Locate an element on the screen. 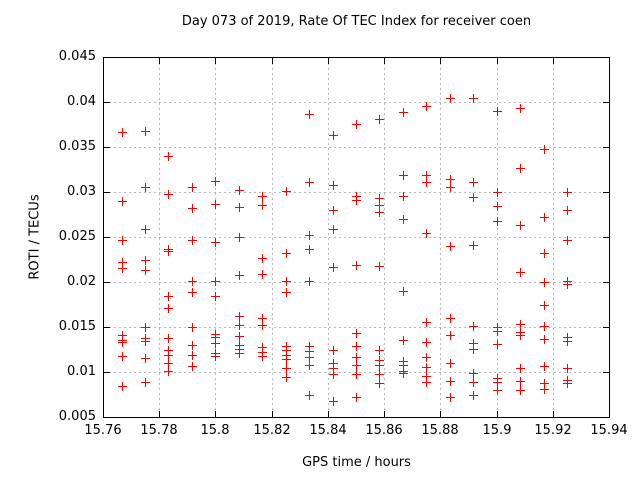 The height and width of the screenshot is (480, 640). y-tick-label: 0.01 is located at coordinates (81, 371).